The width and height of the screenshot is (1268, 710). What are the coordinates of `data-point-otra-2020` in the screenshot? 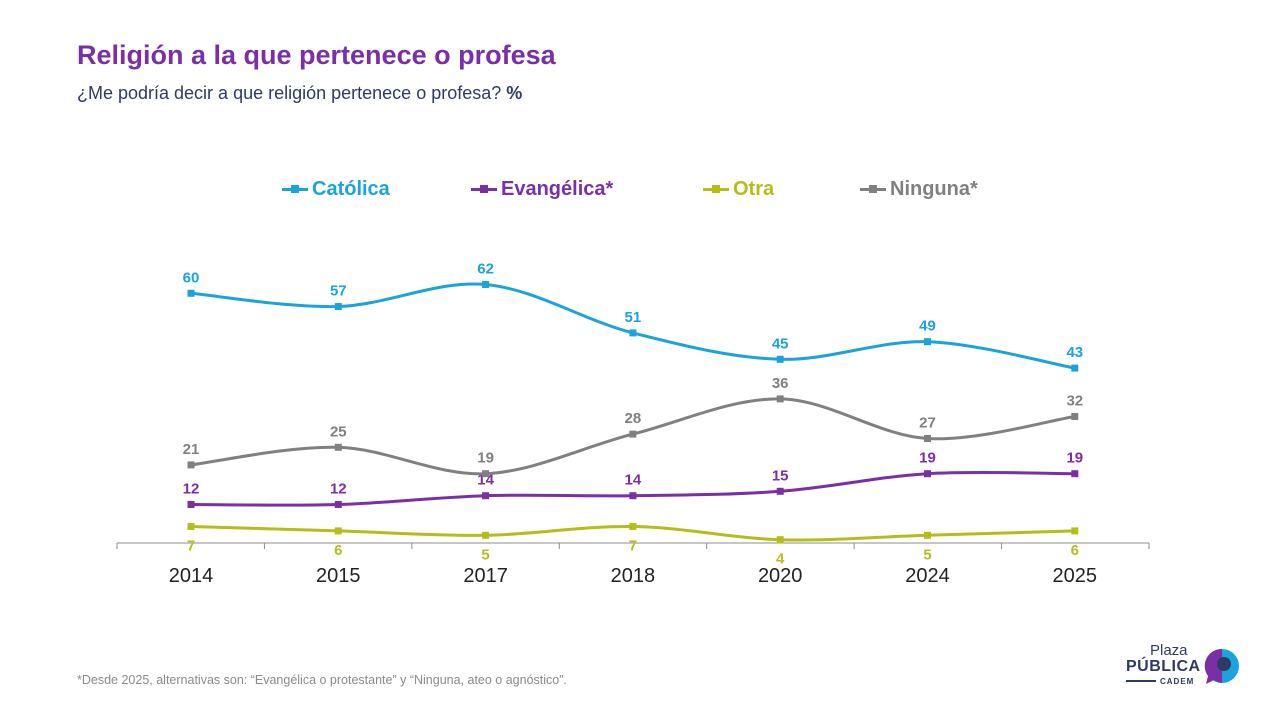 It's located at (780, 540).